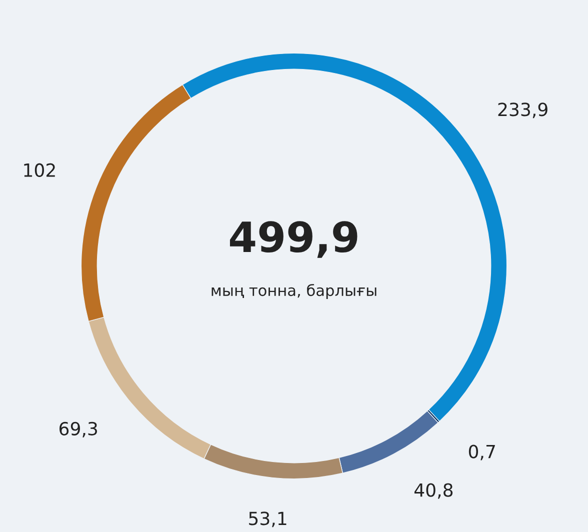 Image resolution: width=588 pixels, height=532 pixels. What do you see at coordinates (294, 292) in the screenshot?
I see `text: мың тонна, барлығы` at bounding box center [294, 292].